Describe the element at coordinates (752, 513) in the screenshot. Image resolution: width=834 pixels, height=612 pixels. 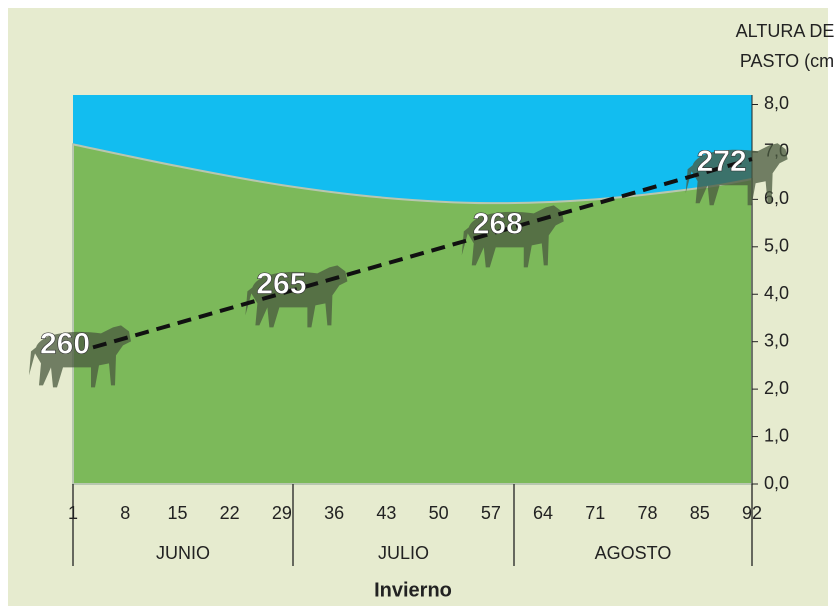
I see `x-tick-label: 92` at that location.